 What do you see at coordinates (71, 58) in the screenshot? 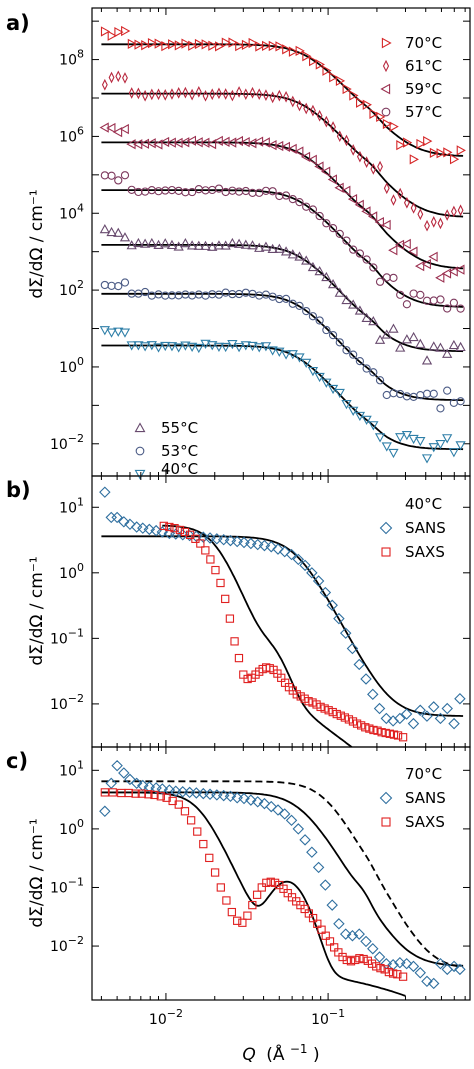
I see `y-tick-label: 10⁸` at bounding box center [71, 58].